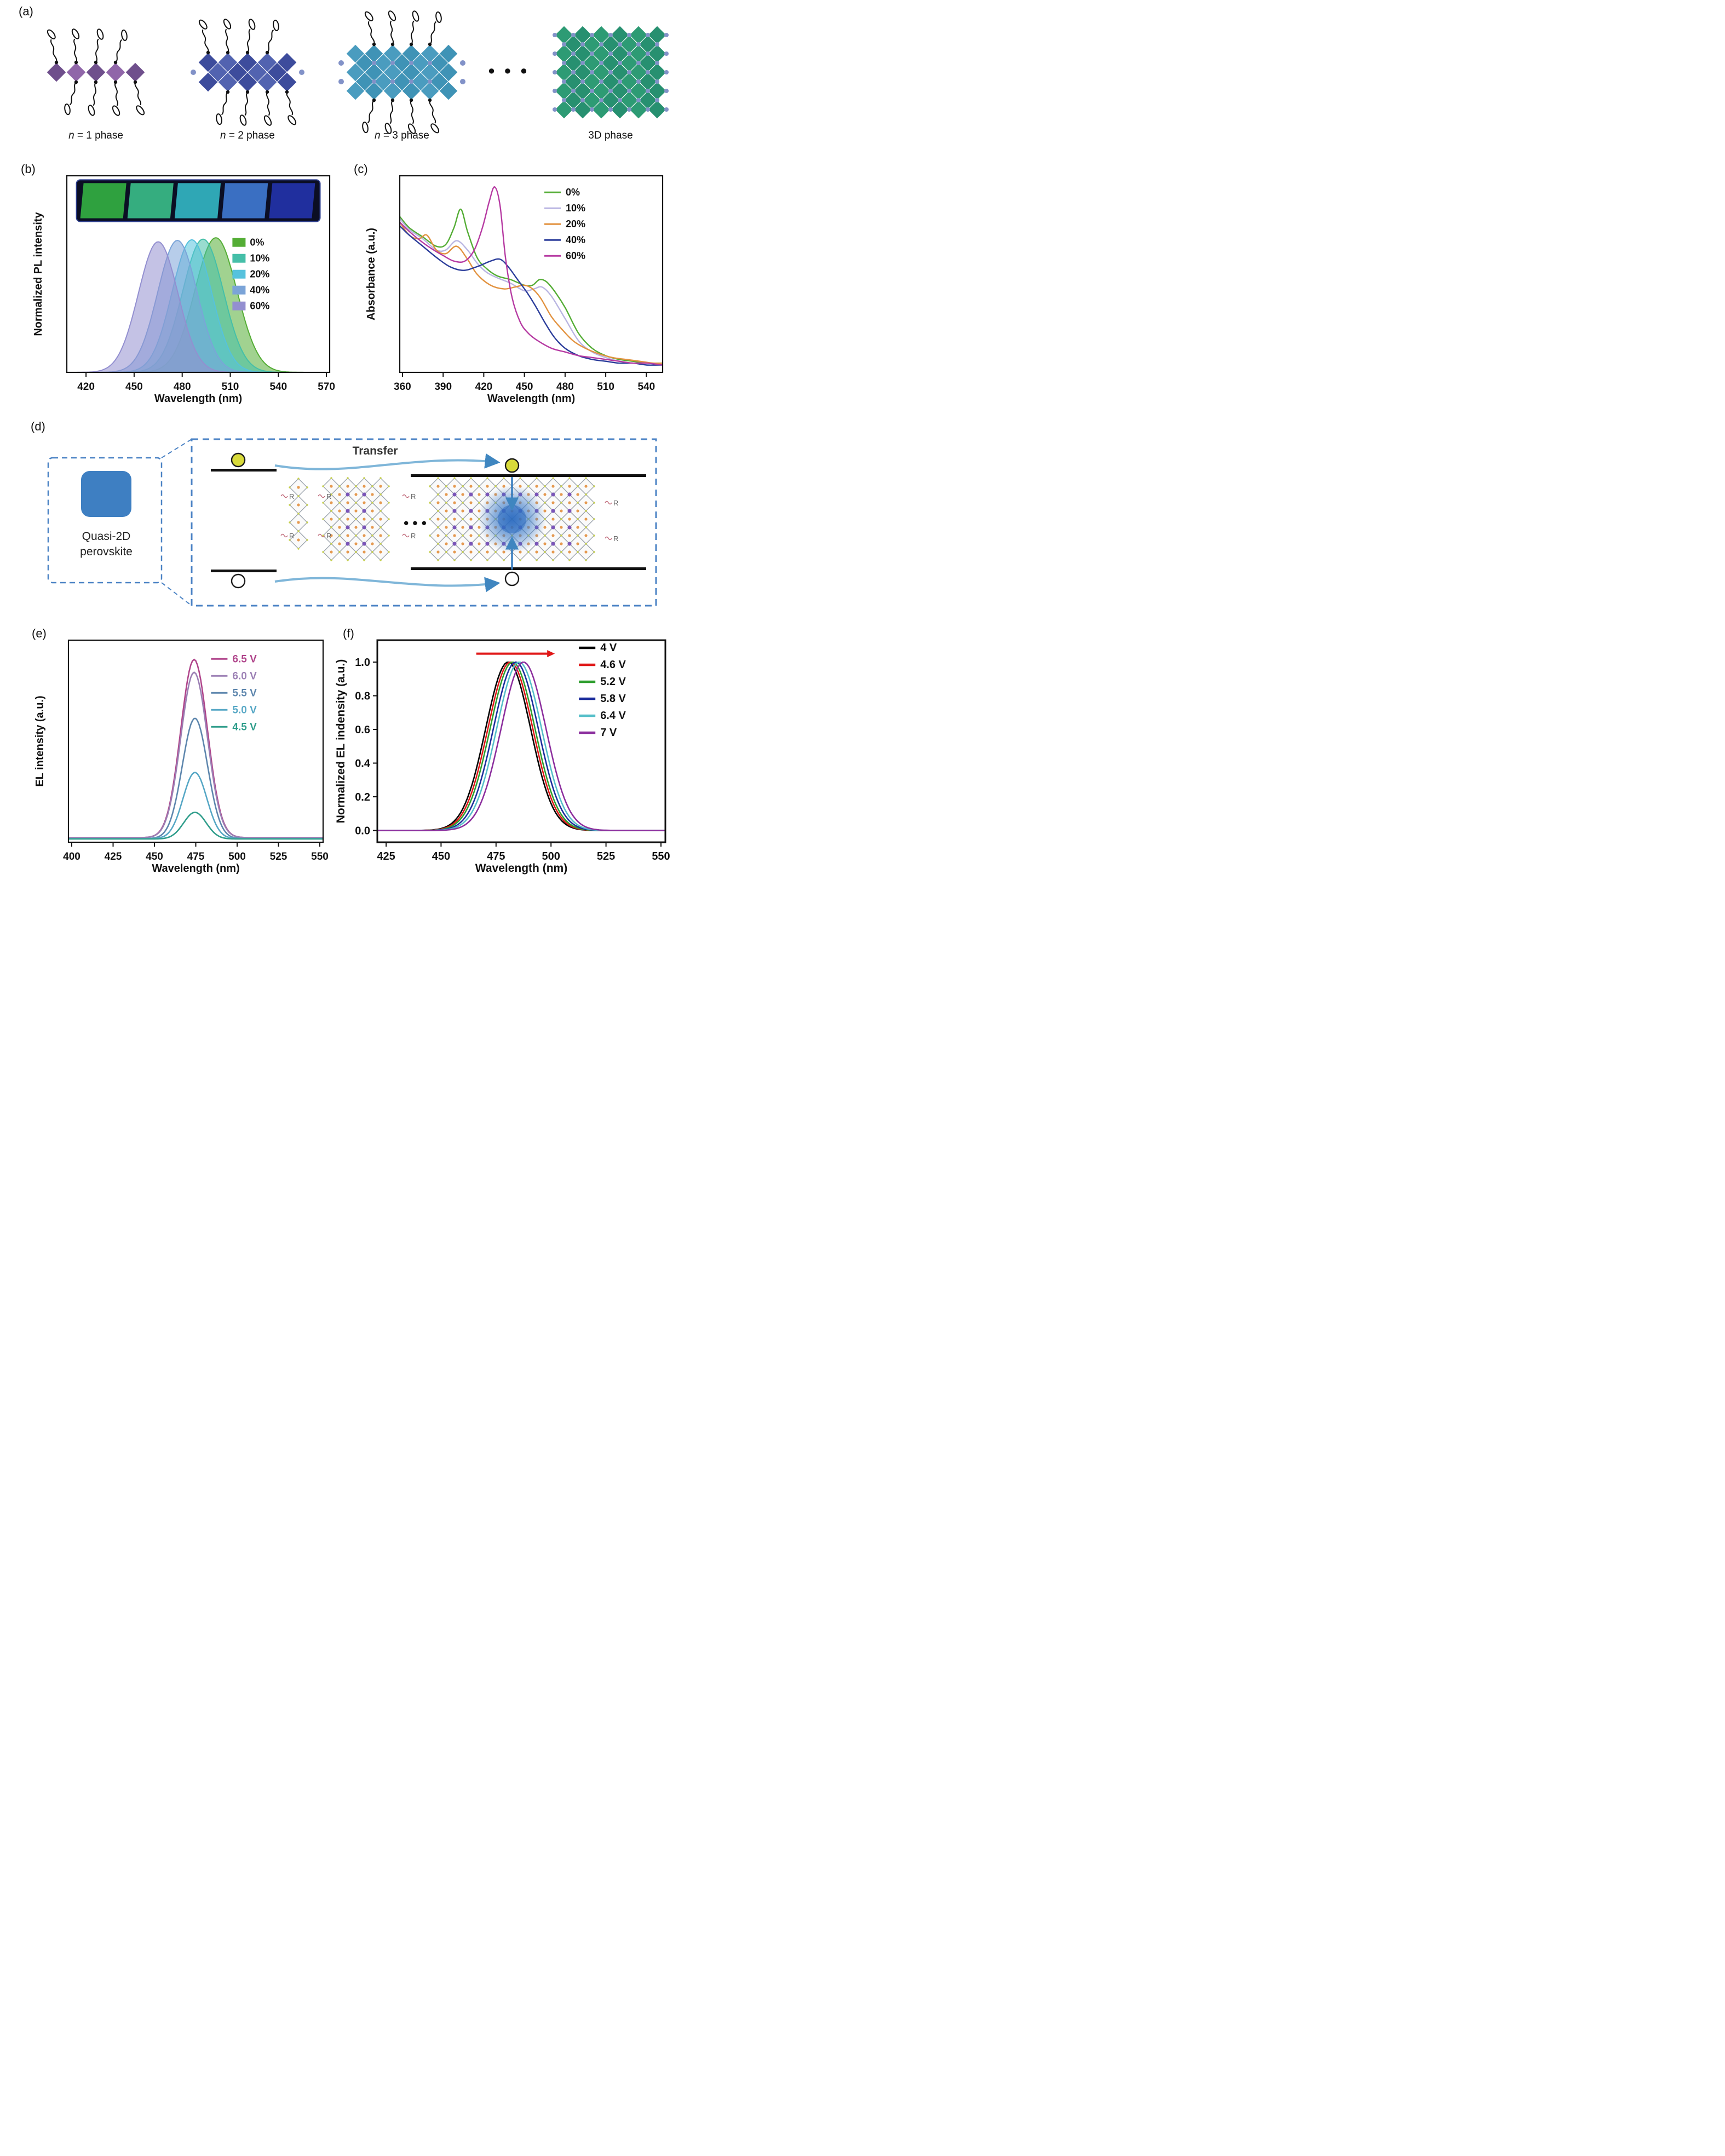 This screenshot has width=1725, height=2156. What do you see at coordinates (341, 742) in the screenshot?
I see `y-axis-label: Normalized EL indensity (a.u.)` at bounding box center [341, 742].